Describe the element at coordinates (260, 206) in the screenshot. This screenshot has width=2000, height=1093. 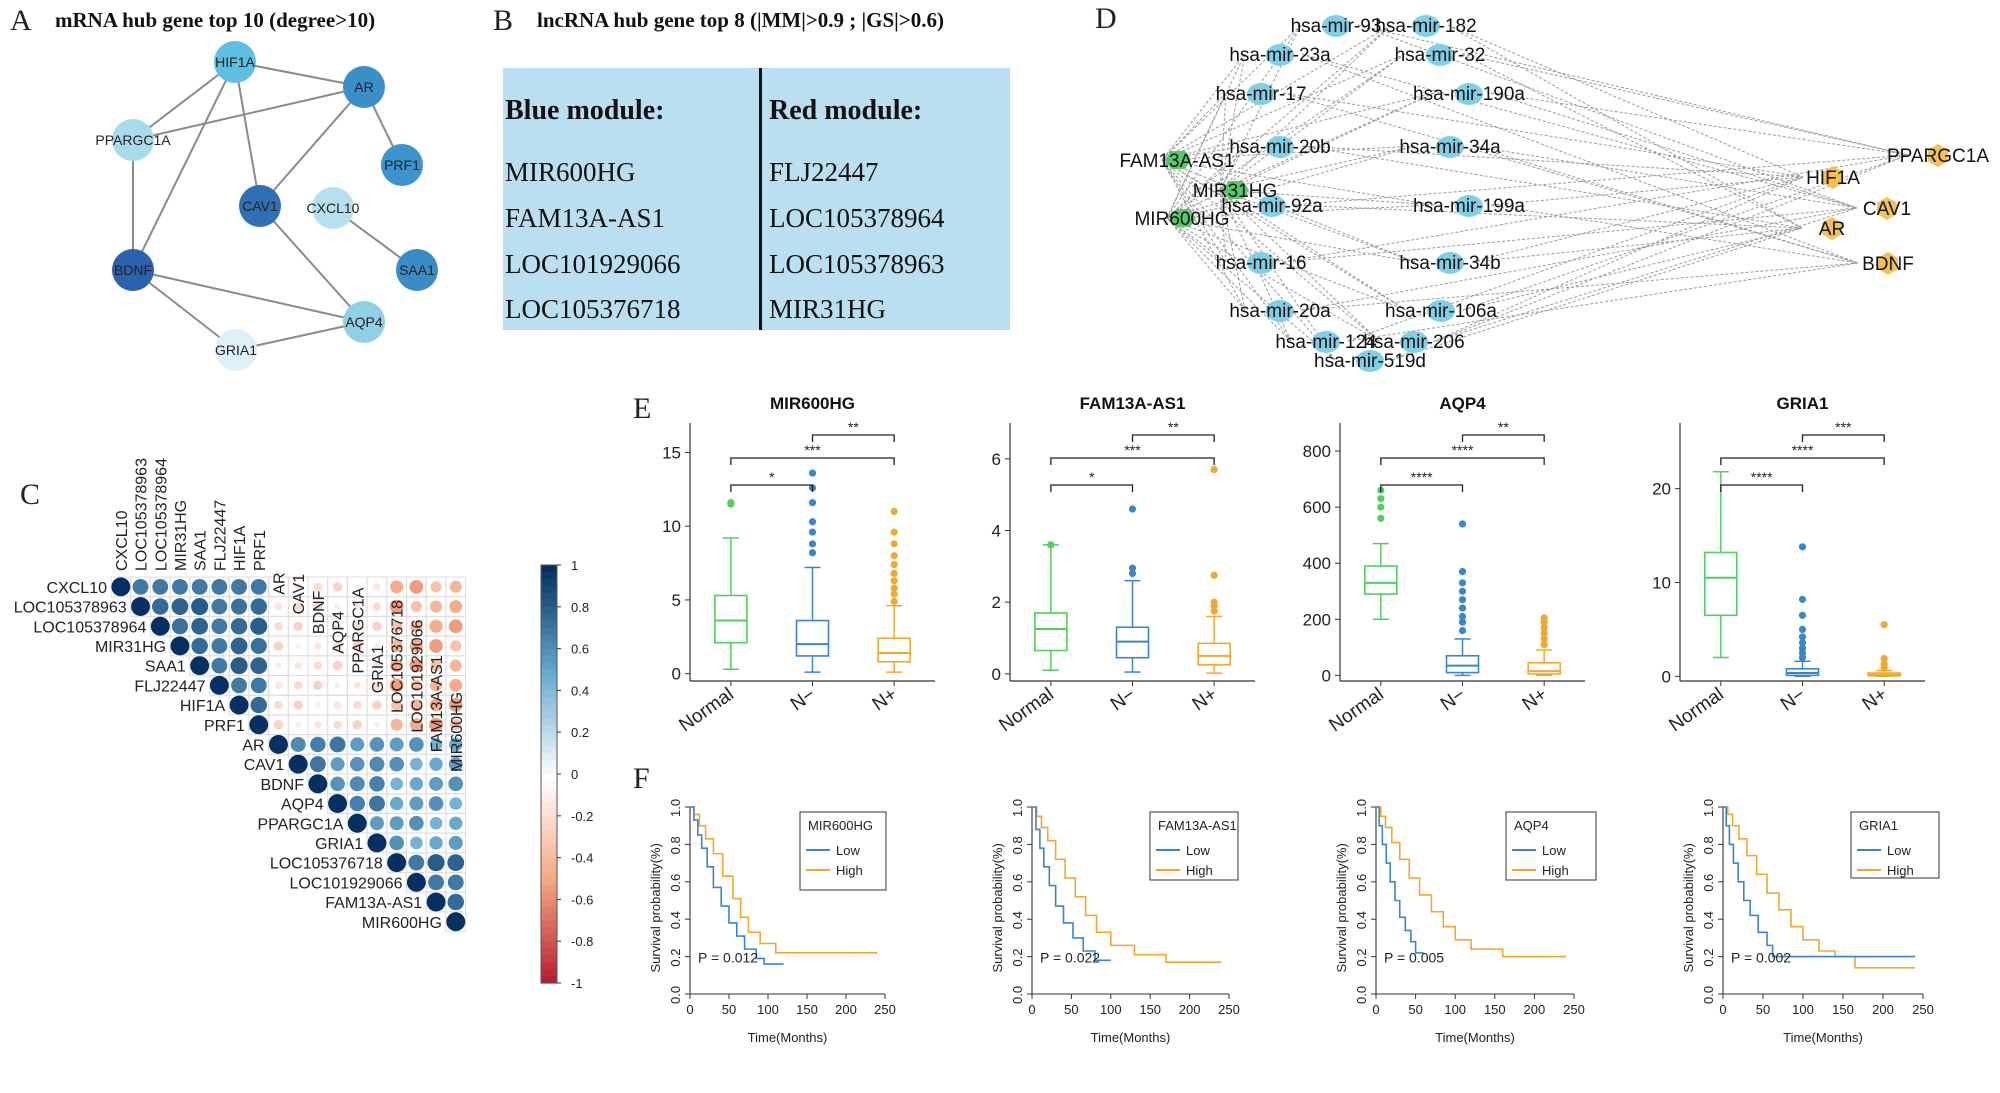
I see `gene-node-label: CAV1` at that location.